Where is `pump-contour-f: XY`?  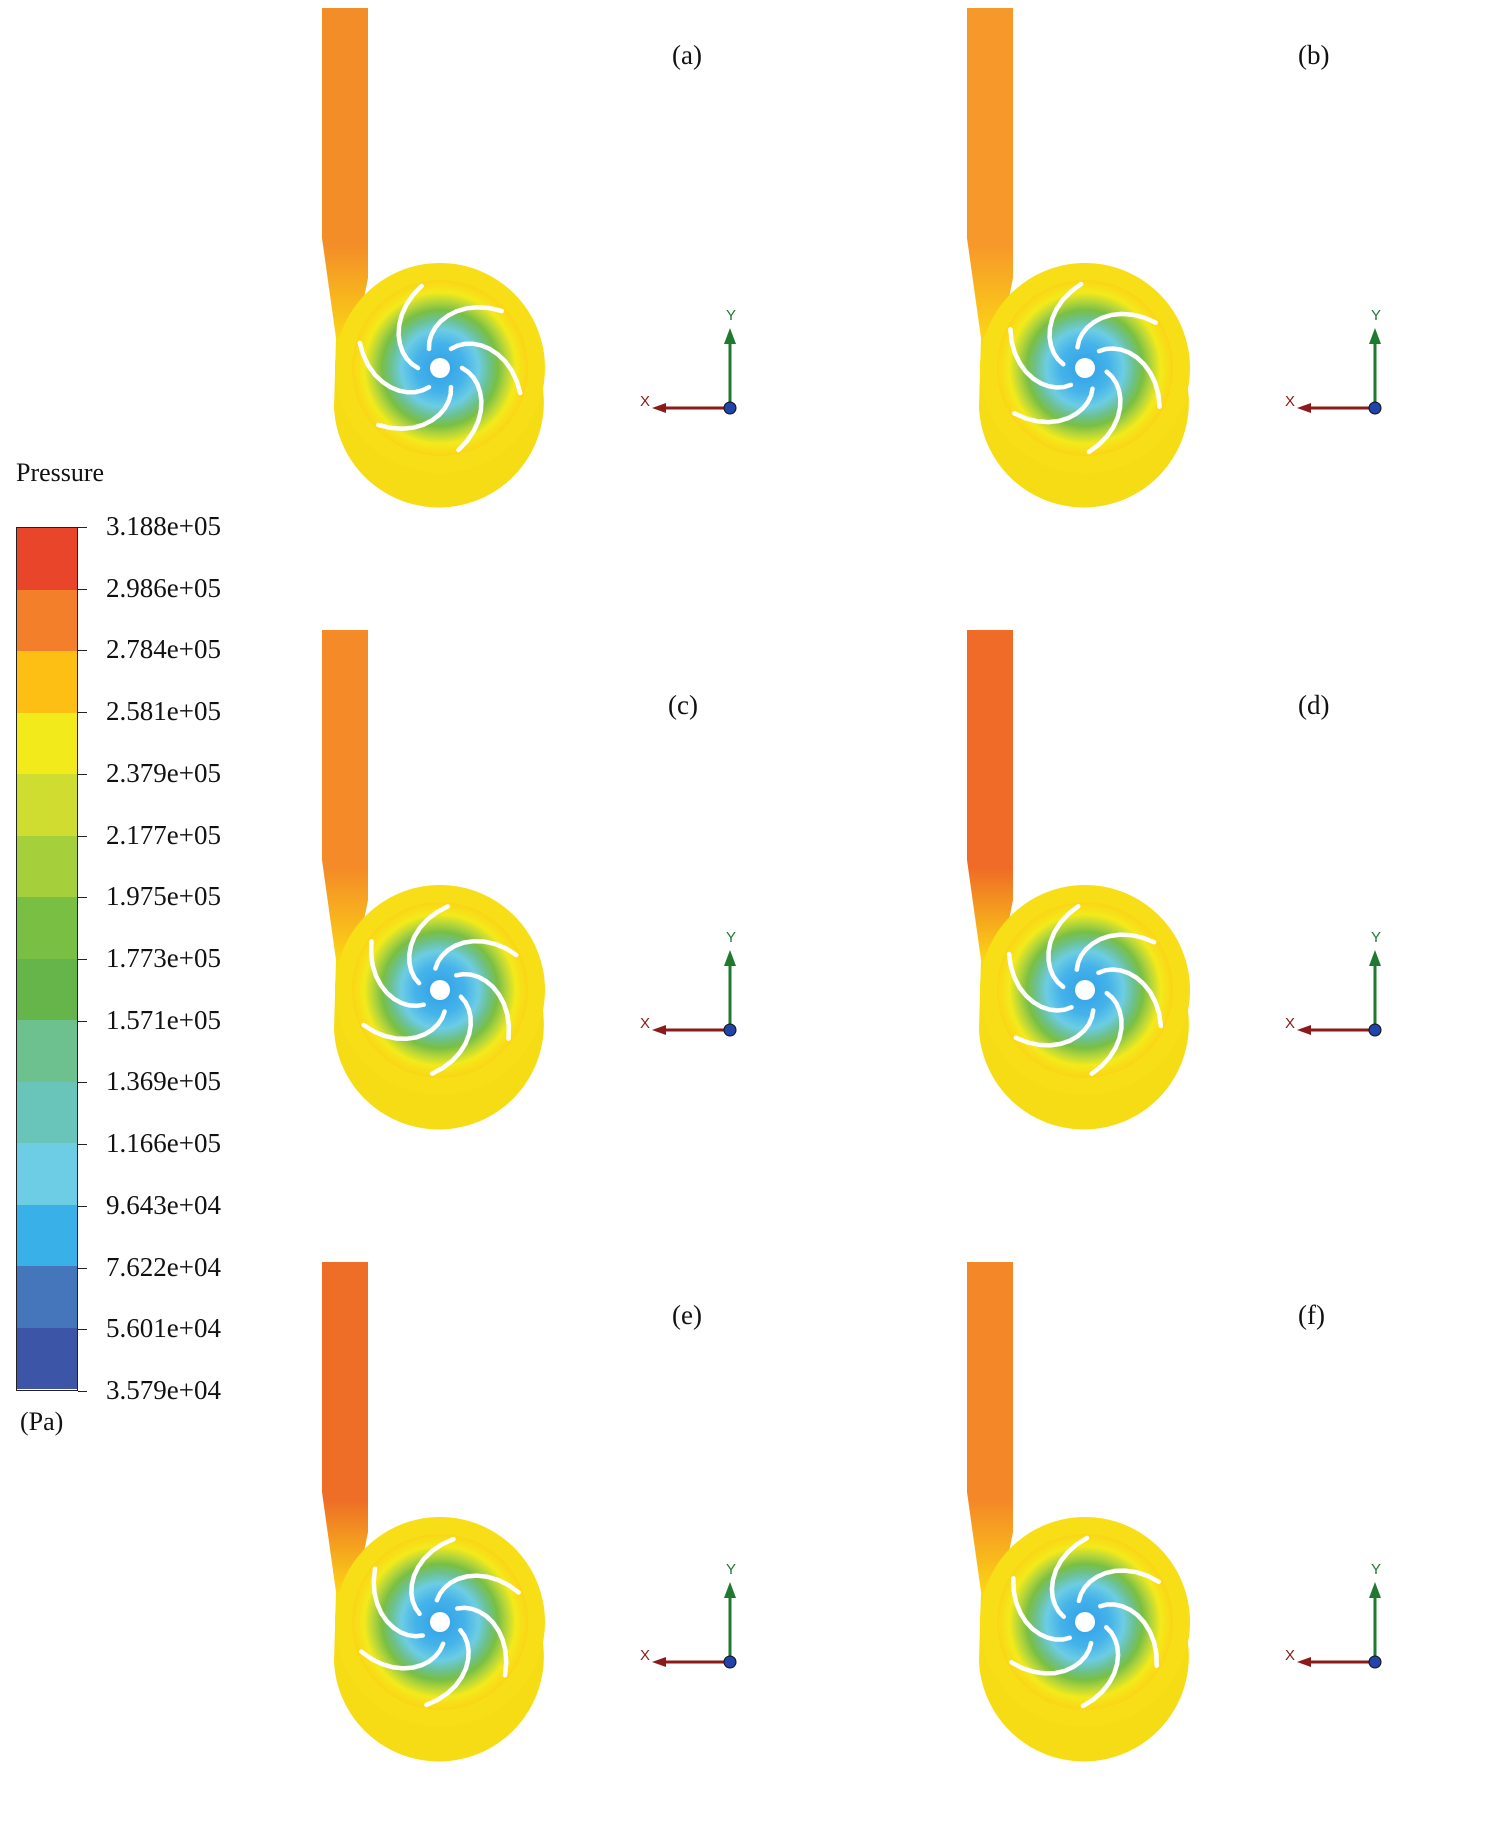
pump-contour-f: XY is located at coordinates (1174, 1512).